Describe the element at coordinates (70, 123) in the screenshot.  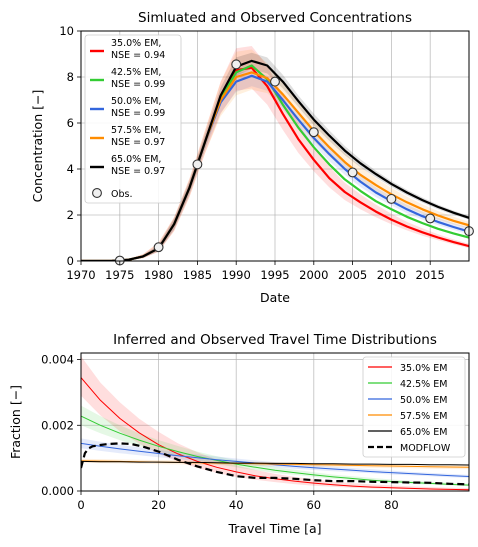
I see `y-tick-label: 6` at that location.